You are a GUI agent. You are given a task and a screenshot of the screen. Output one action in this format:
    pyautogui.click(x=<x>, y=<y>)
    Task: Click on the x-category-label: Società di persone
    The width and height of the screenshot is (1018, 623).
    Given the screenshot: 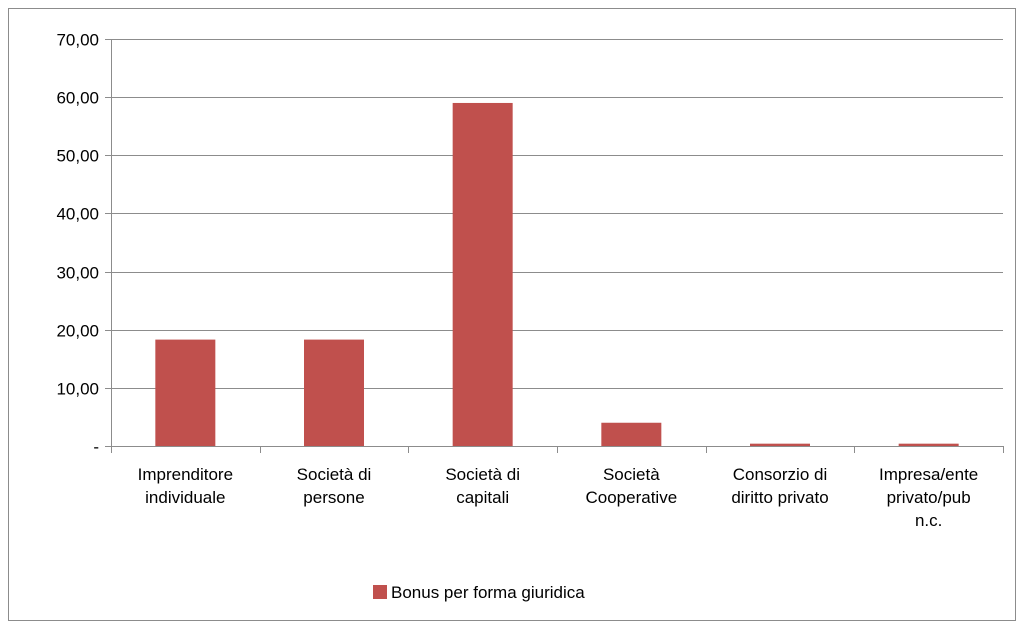 What is the action you would take?
    pyautogui.click(x=334, y=486)
    